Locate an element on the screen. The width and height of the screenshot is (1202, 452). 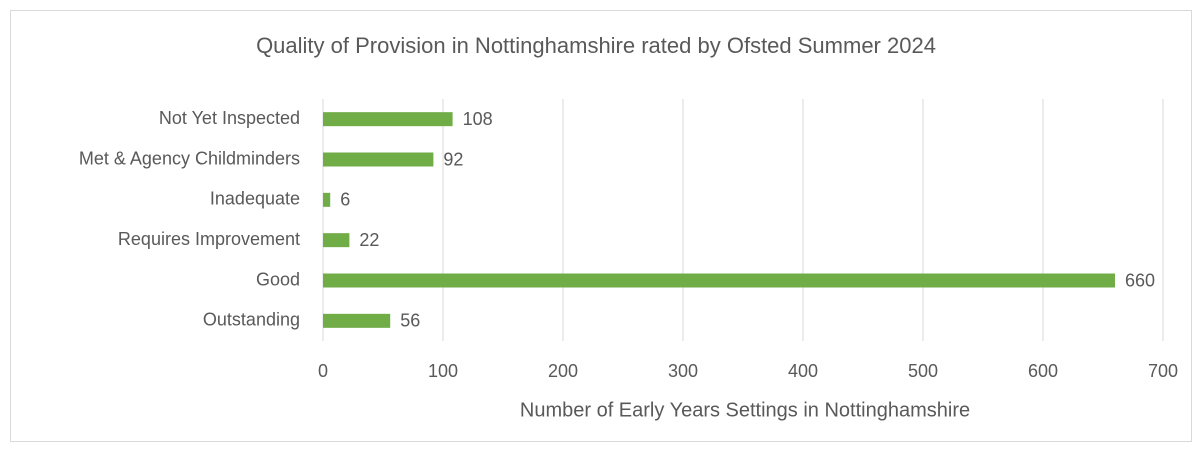
x-tick-label: 100 is located at coordinates (443, 371).